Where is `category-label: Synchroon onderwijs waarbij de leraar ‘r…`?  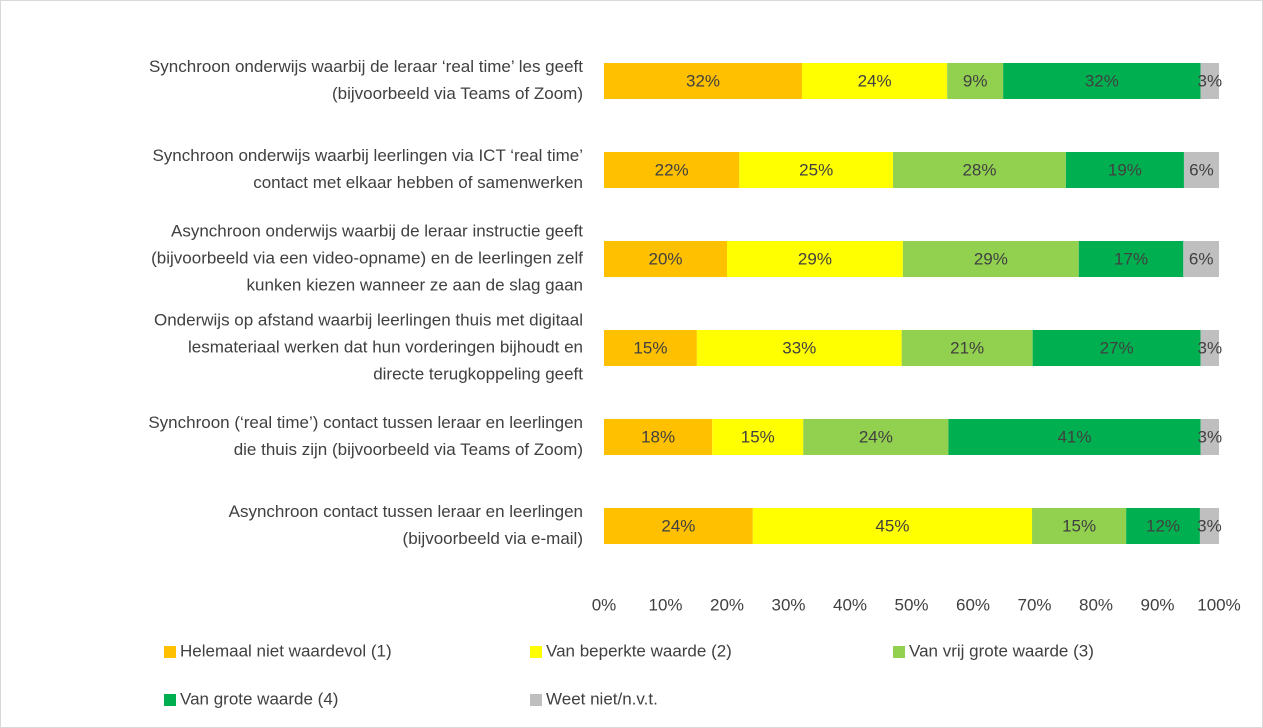 category-label: Synchroon onderwijs waarbij de leraar ‘r… is located at coordinates (366, 66).